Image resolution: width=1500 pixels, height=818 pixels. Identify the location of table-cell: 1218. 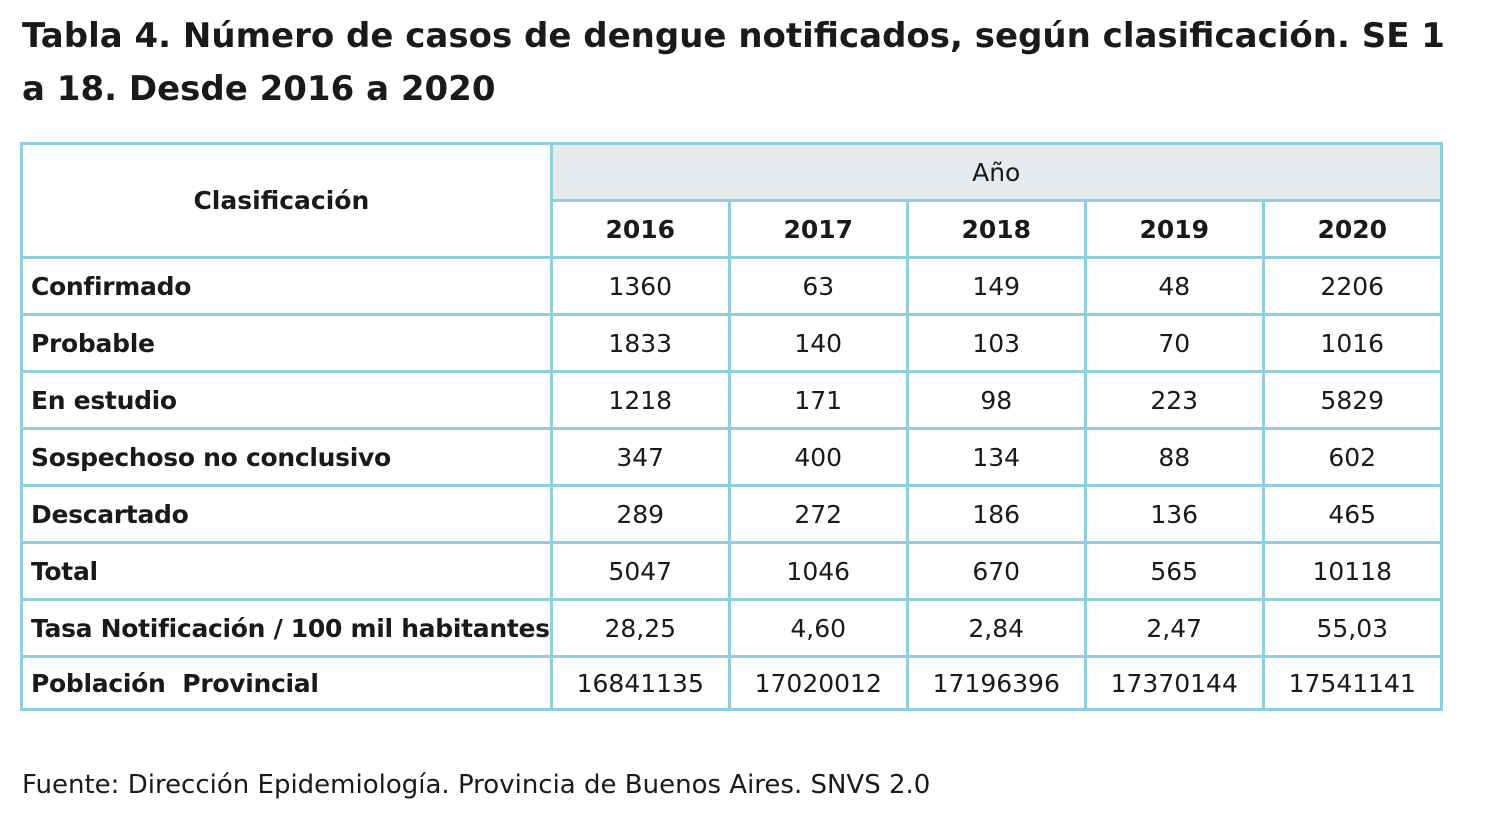
(640, 400).